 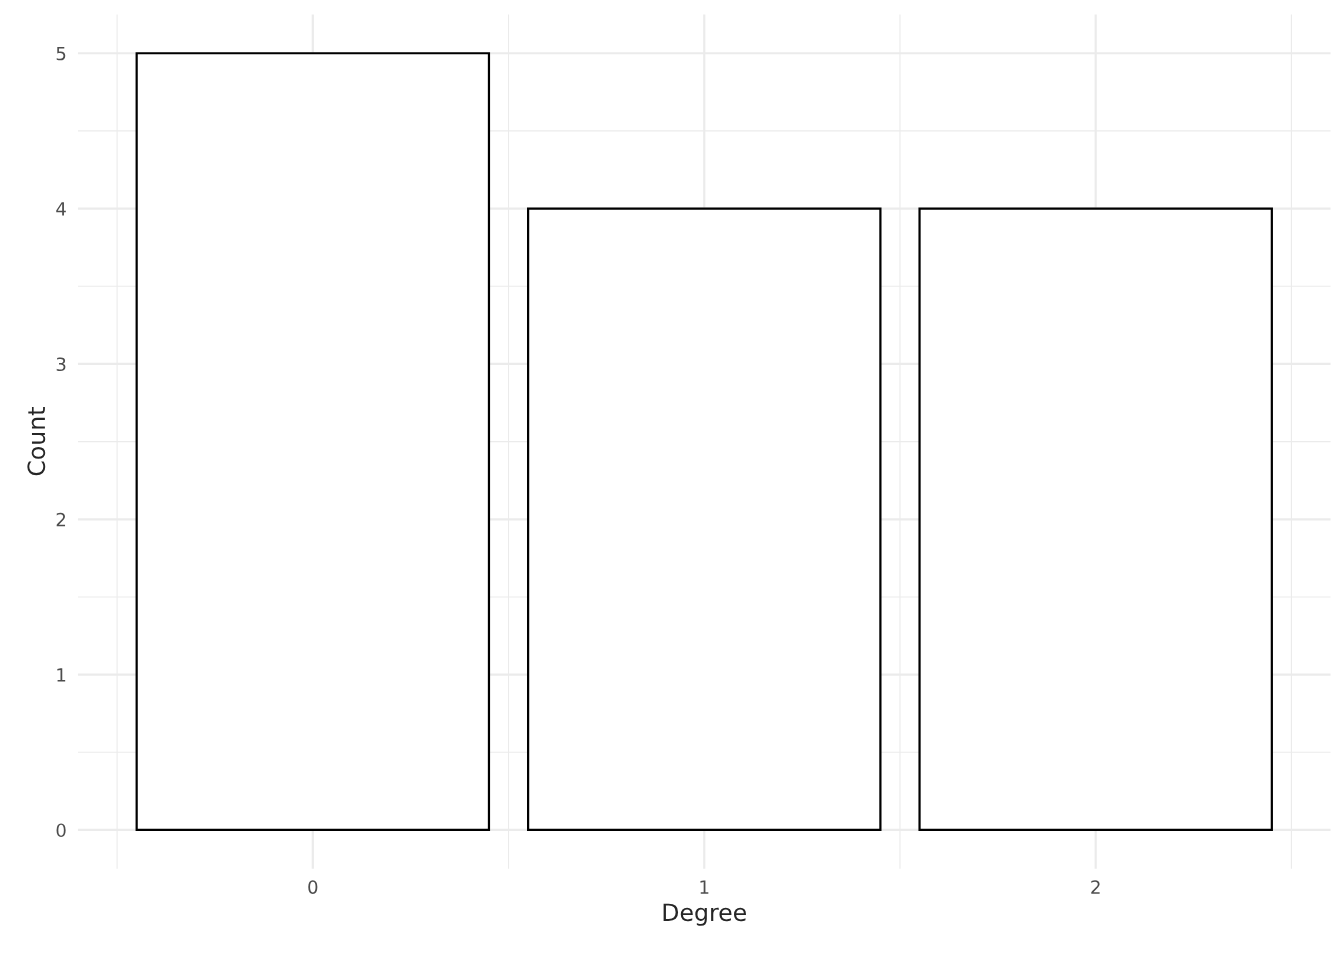 What do you see at coordinates (61, 53) in the screenshot?
I see `y-tick-label: 5` at bounding box center [61, 53].